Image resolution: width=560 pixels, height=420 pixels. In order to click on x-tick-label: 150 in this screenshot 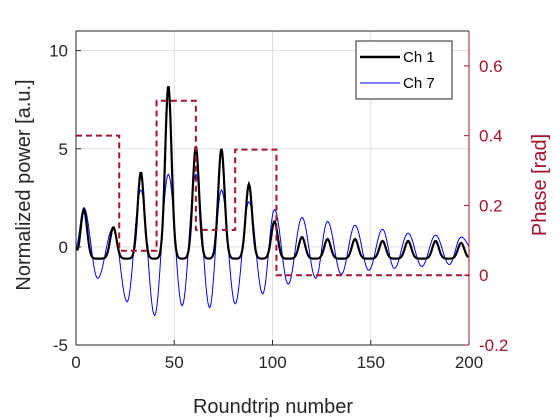, I will do `click(371, 362)`.